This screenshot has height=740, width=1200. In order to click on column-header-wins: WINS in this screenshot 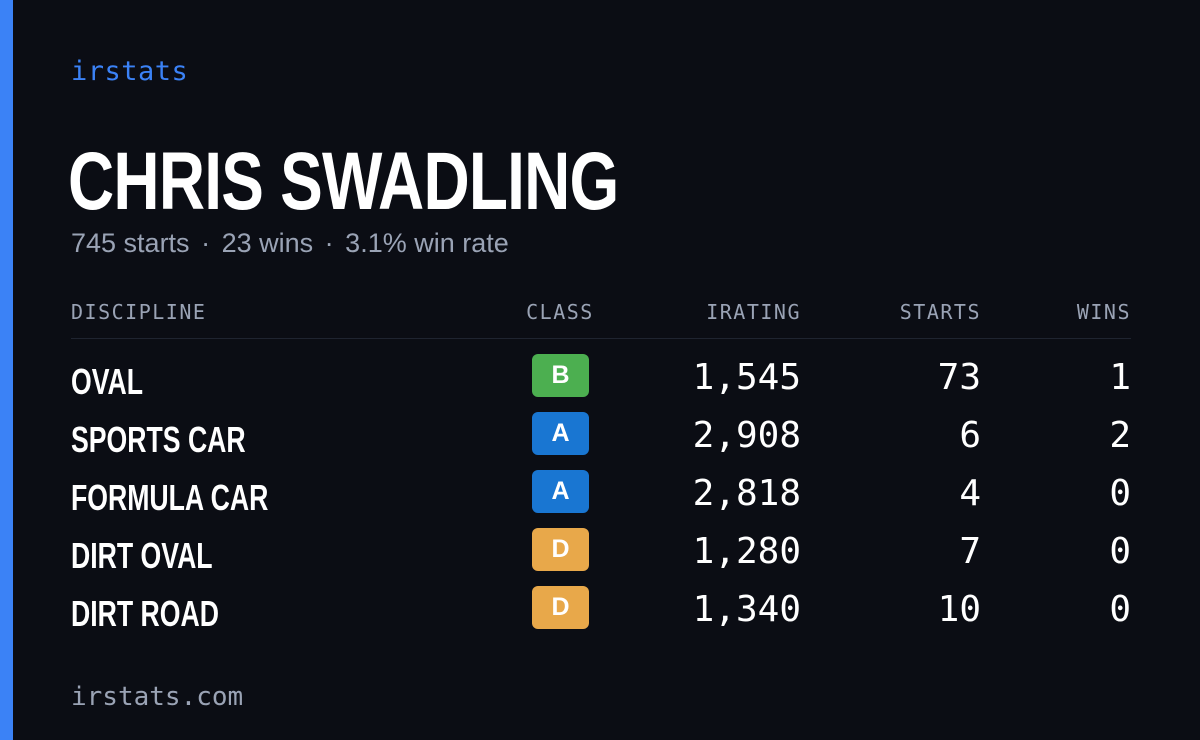, I will do `click(1103, 312)`.